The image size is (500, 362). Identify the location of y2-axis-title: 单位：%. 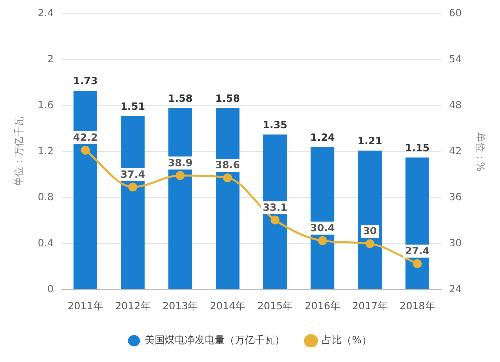
(480, 152).